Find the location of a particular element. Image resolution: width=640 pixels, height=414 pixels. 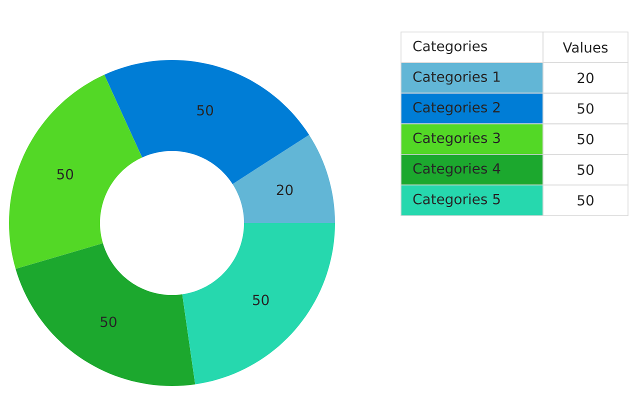

category-label: Categories 5 is located at coordinates (456, 201).